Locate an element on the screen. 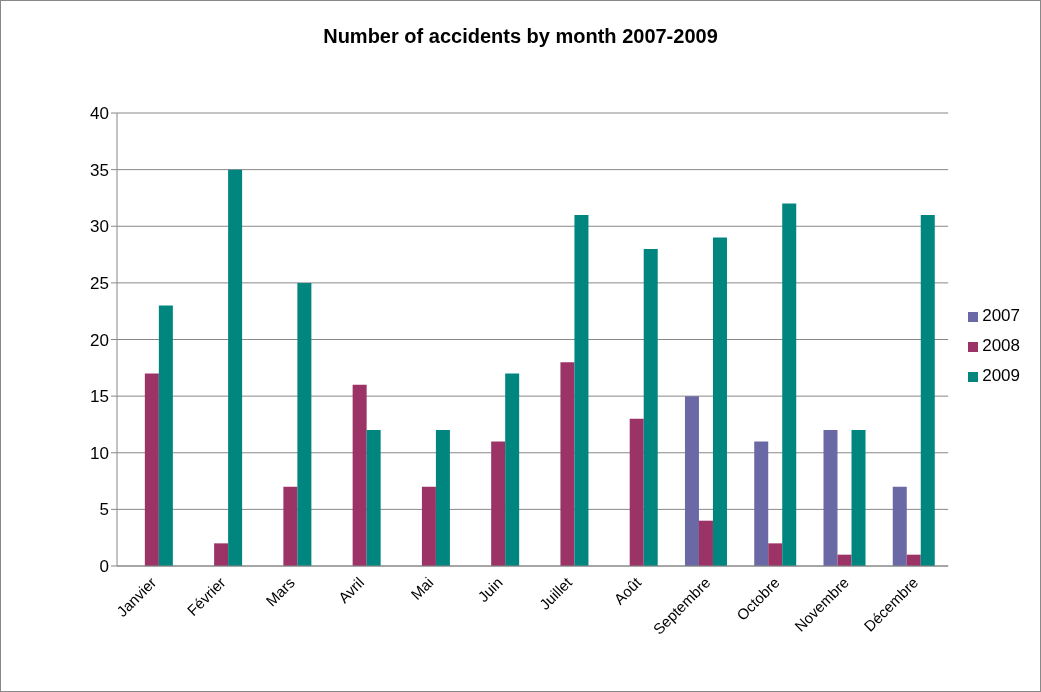 The height and width of the screenshot is (692, 1041). x-tick-label: Juin is located at coordinates (490, 589).